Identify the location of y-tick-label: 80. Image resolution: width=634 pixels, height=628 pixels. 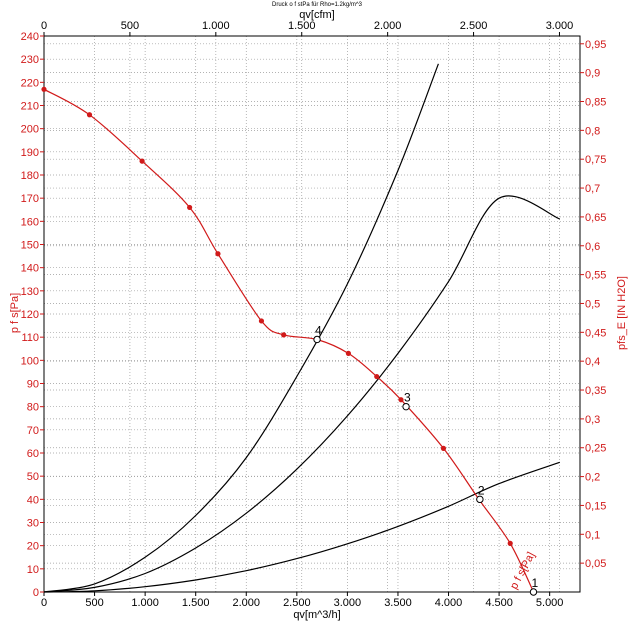
(33, 408).